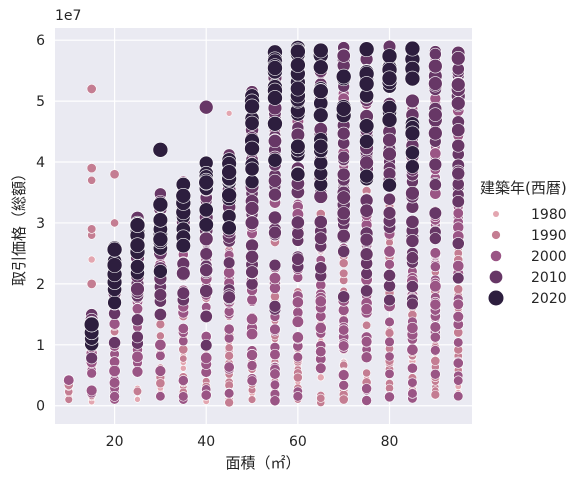 The image size is (587, 483). What do you see at coordinates (40, 285) in the screenshot?
I see `y-tick-label: 2` at bounding box center [40, 285].